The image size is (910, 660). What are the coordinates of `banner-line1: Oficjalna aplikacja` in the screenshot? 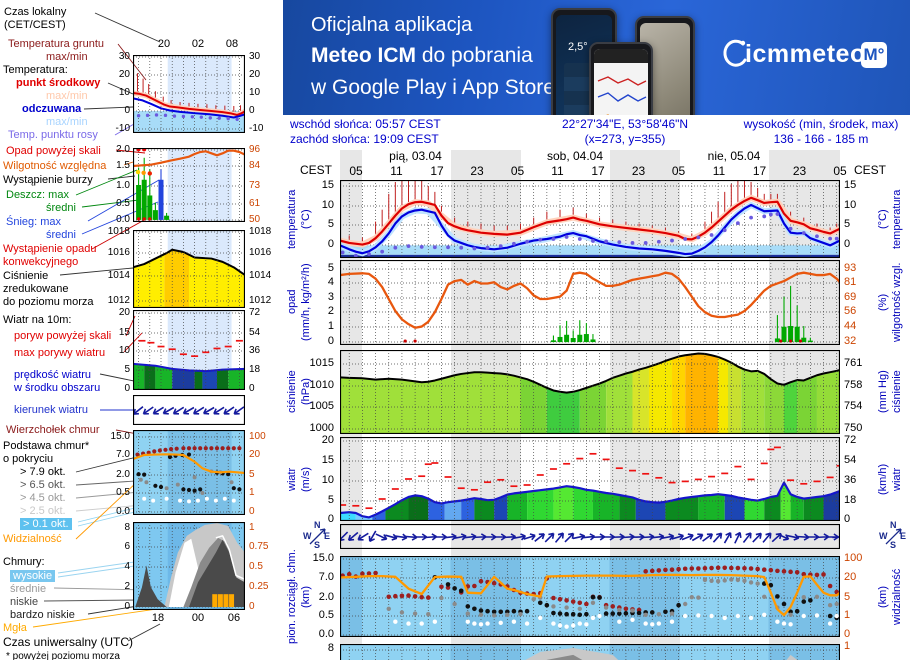 It's located at (392, 25).